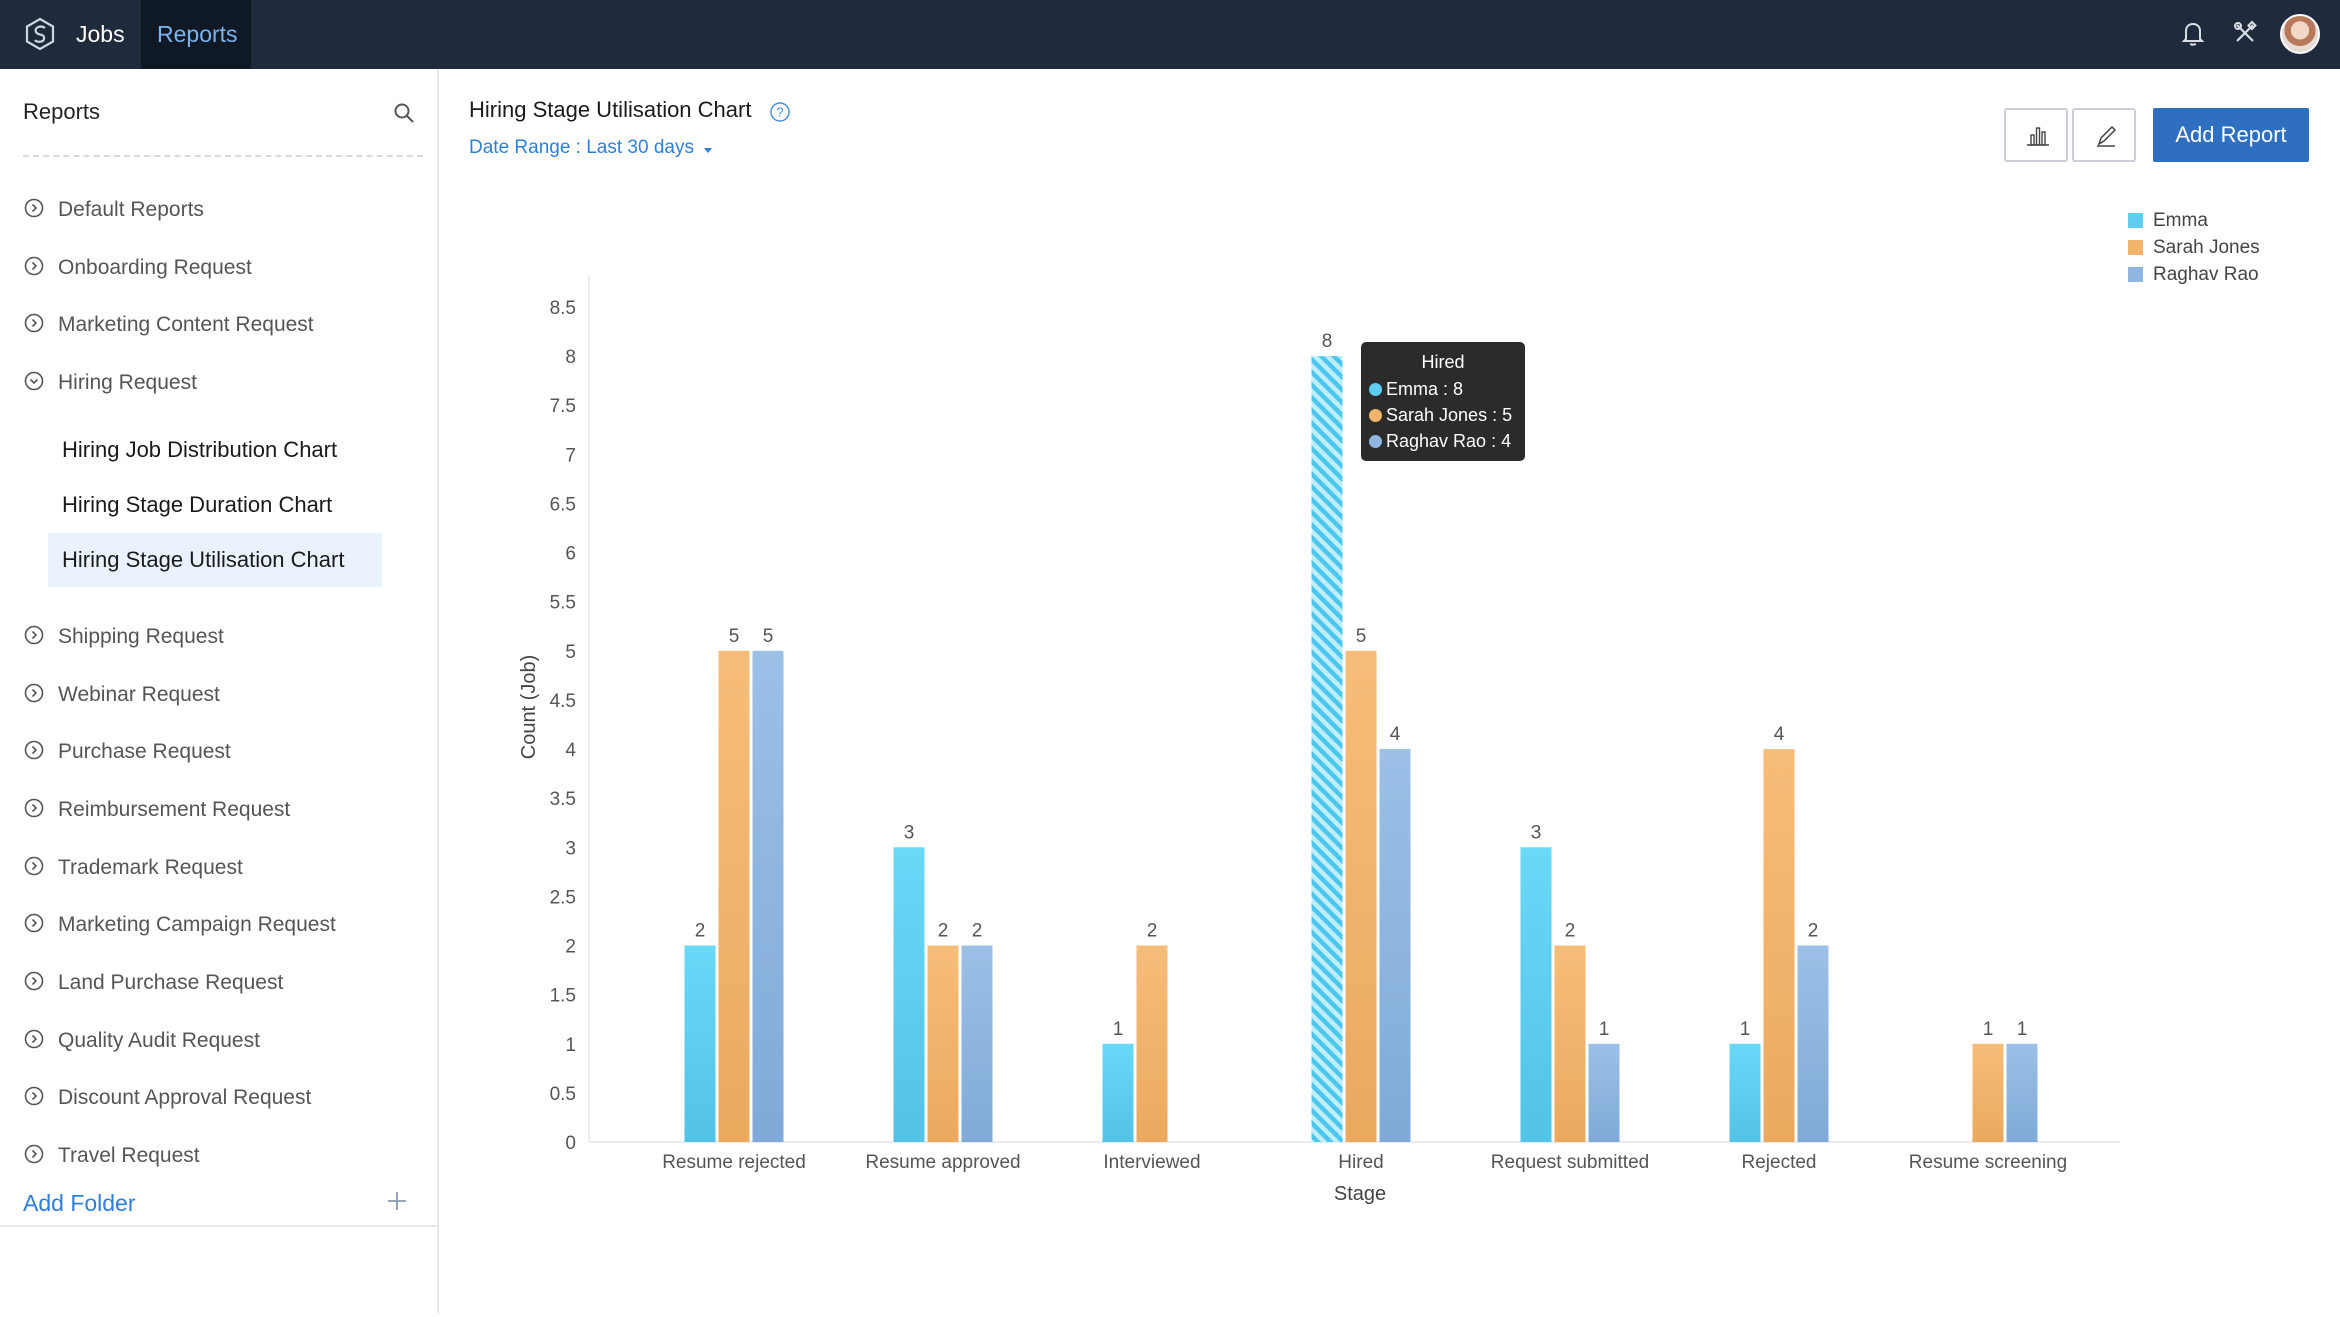 The image size is (2340, 1317). I want to click on legend-item-sarah-jones: Sarah Jones, so click(2194, 248).